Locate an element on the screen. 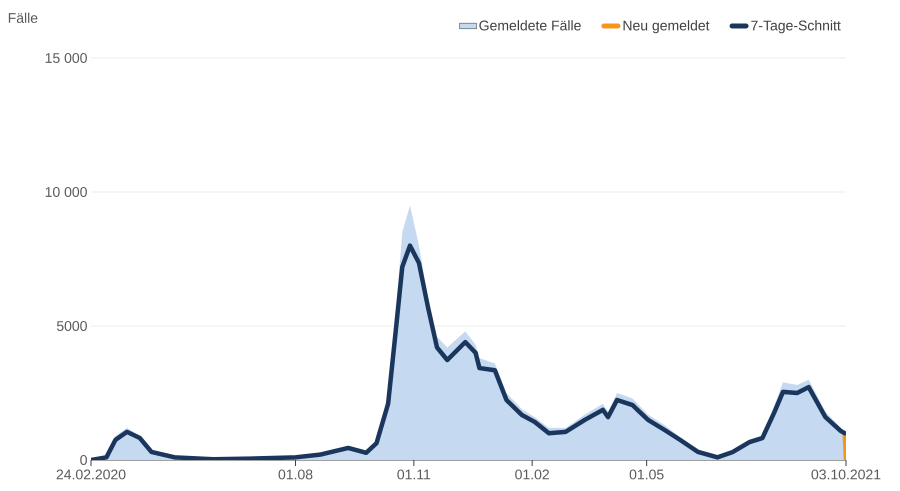 The width and height of the screenshot is (900, 491). x-tick-label: 03.10.2021 is located at coordinates (846, 475).